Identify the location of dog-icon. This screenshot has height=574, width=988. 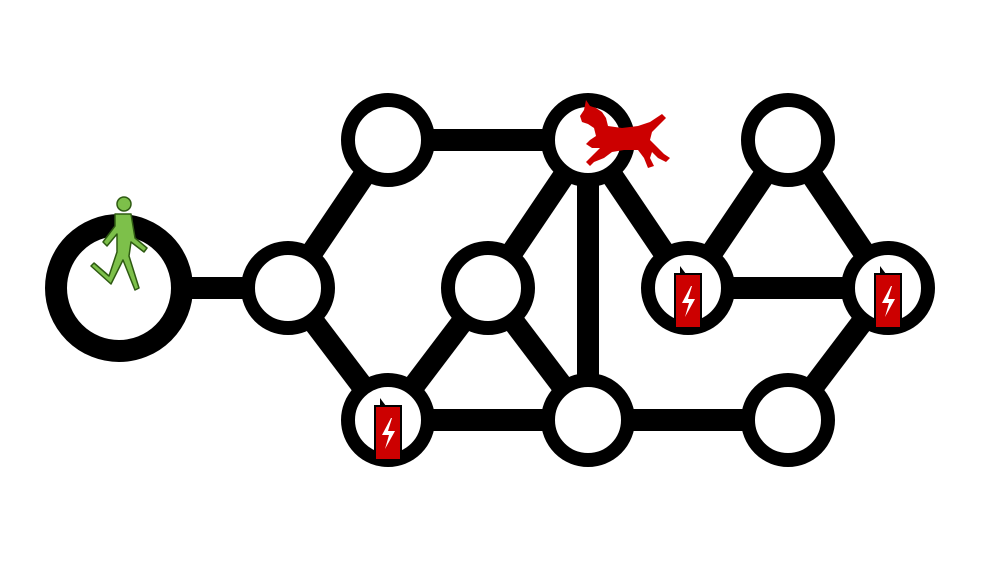
(625, 134).